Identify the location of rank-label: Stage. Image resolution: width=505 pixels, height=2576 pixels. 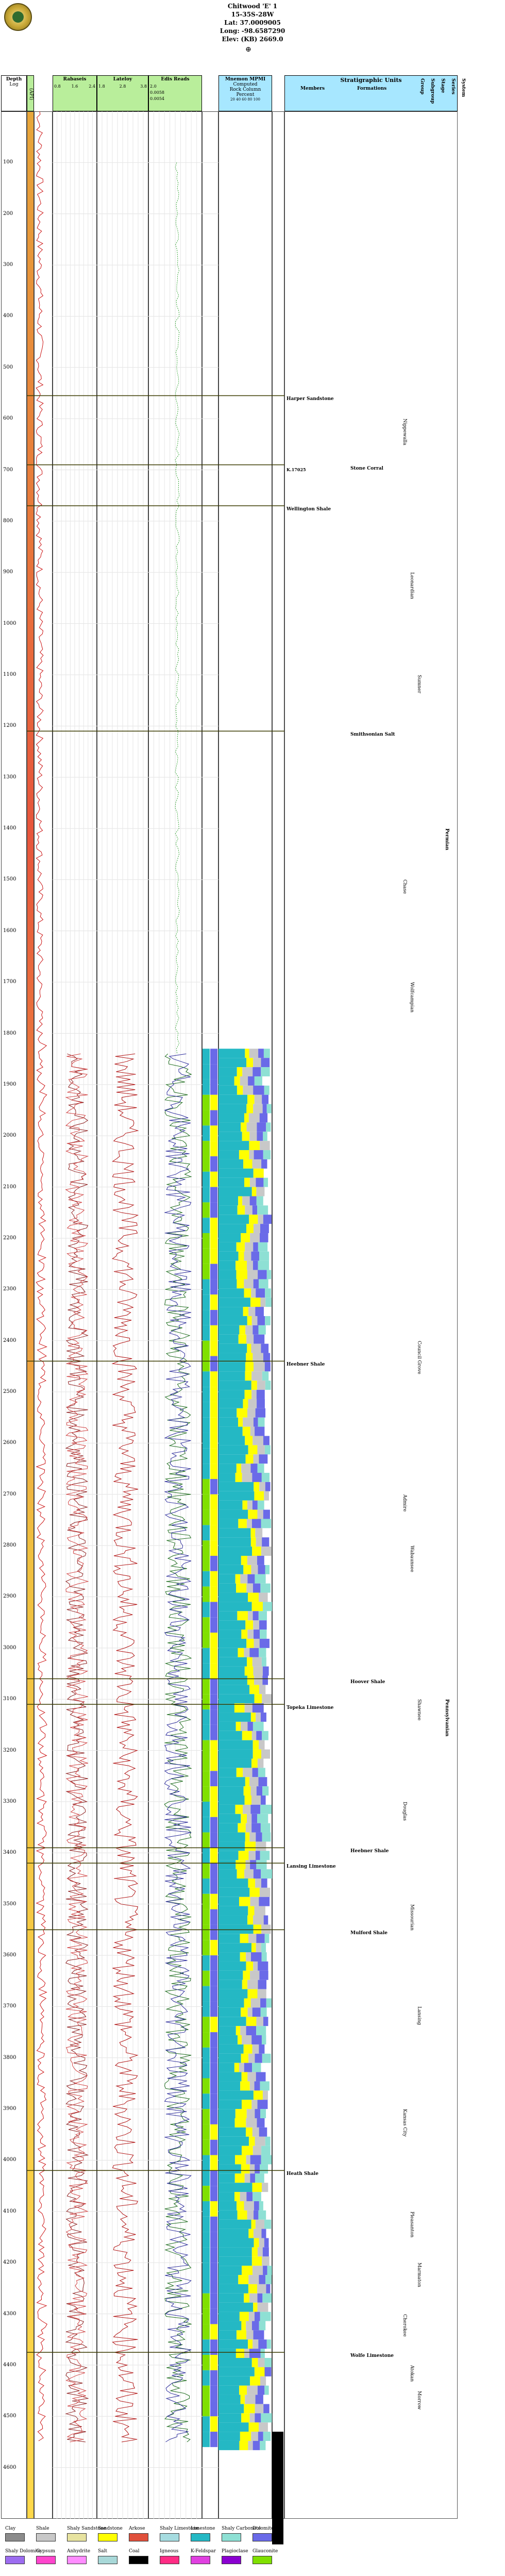
(442, 86).